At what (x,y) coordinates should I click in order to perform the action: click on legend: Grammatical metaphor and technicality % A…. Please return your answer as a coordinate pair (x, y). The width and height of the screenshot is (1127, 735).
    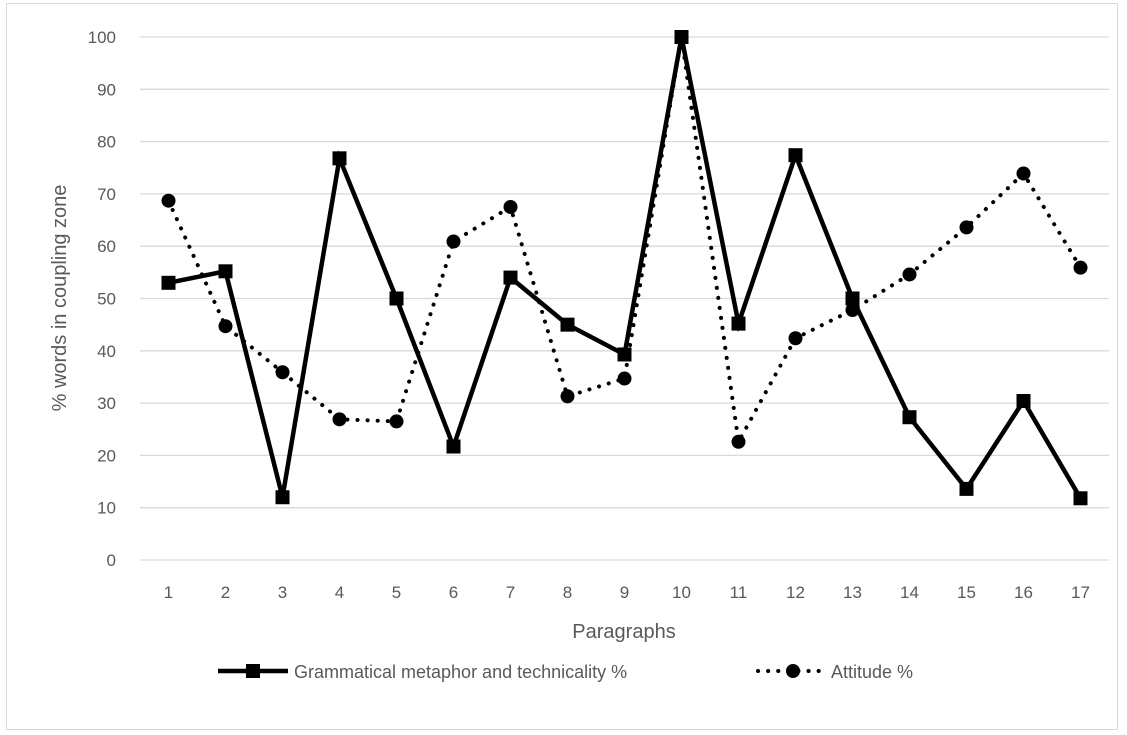
    Looking at the image, I should click on (565, 672).